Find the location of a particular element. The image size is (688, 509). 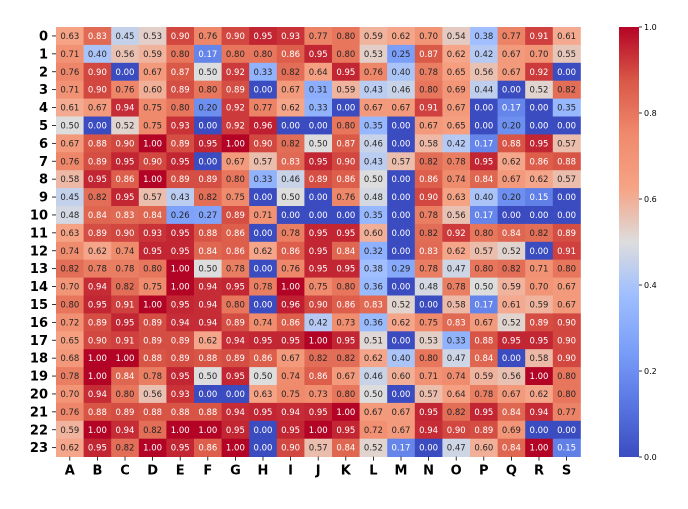

heatmap-cell-value: 0.29 is located at coordinates (401, 270).